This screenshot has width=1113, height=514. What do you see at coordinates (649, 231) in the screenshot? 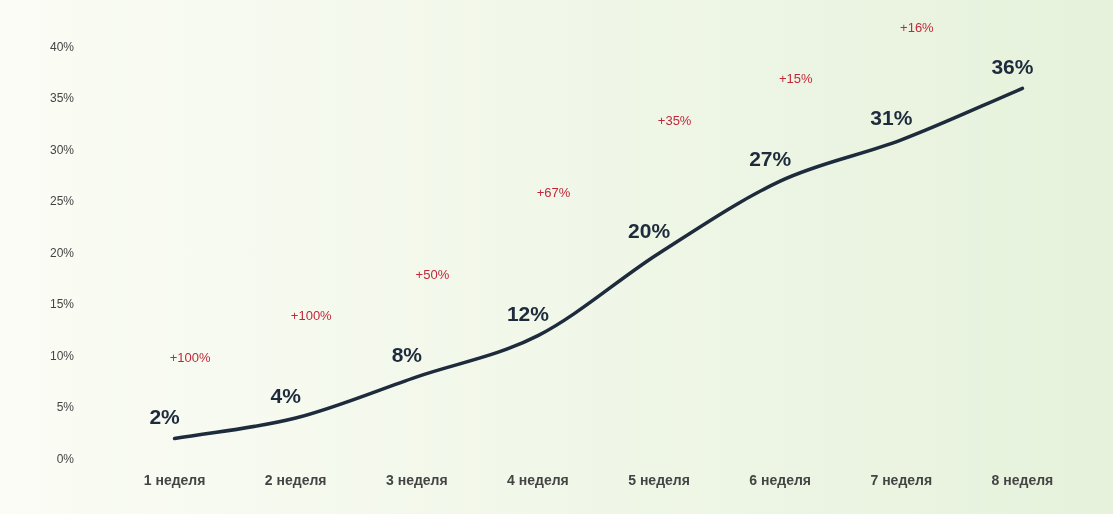
I see `text: 20%` at bounding box center [649, 231].